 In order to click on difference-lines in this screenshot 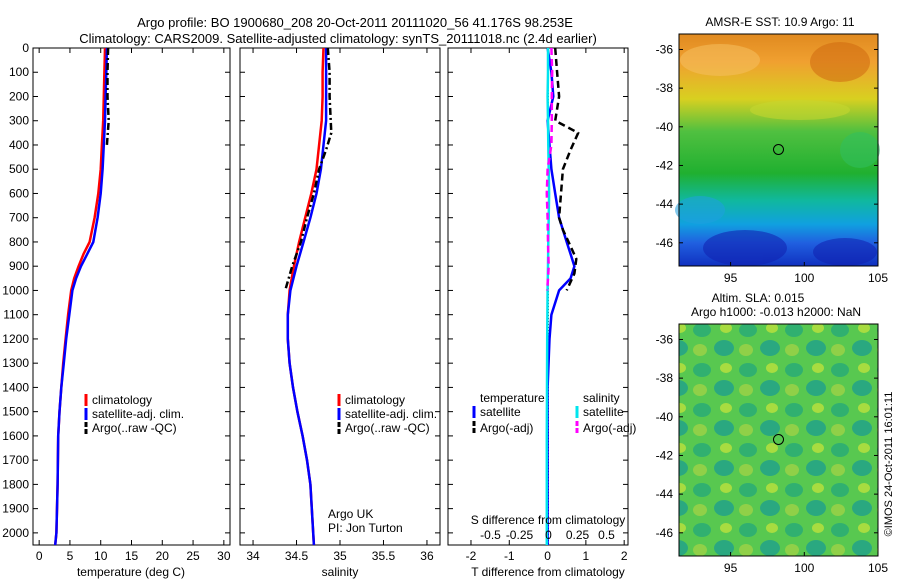, I will do `click(562, 296)`.